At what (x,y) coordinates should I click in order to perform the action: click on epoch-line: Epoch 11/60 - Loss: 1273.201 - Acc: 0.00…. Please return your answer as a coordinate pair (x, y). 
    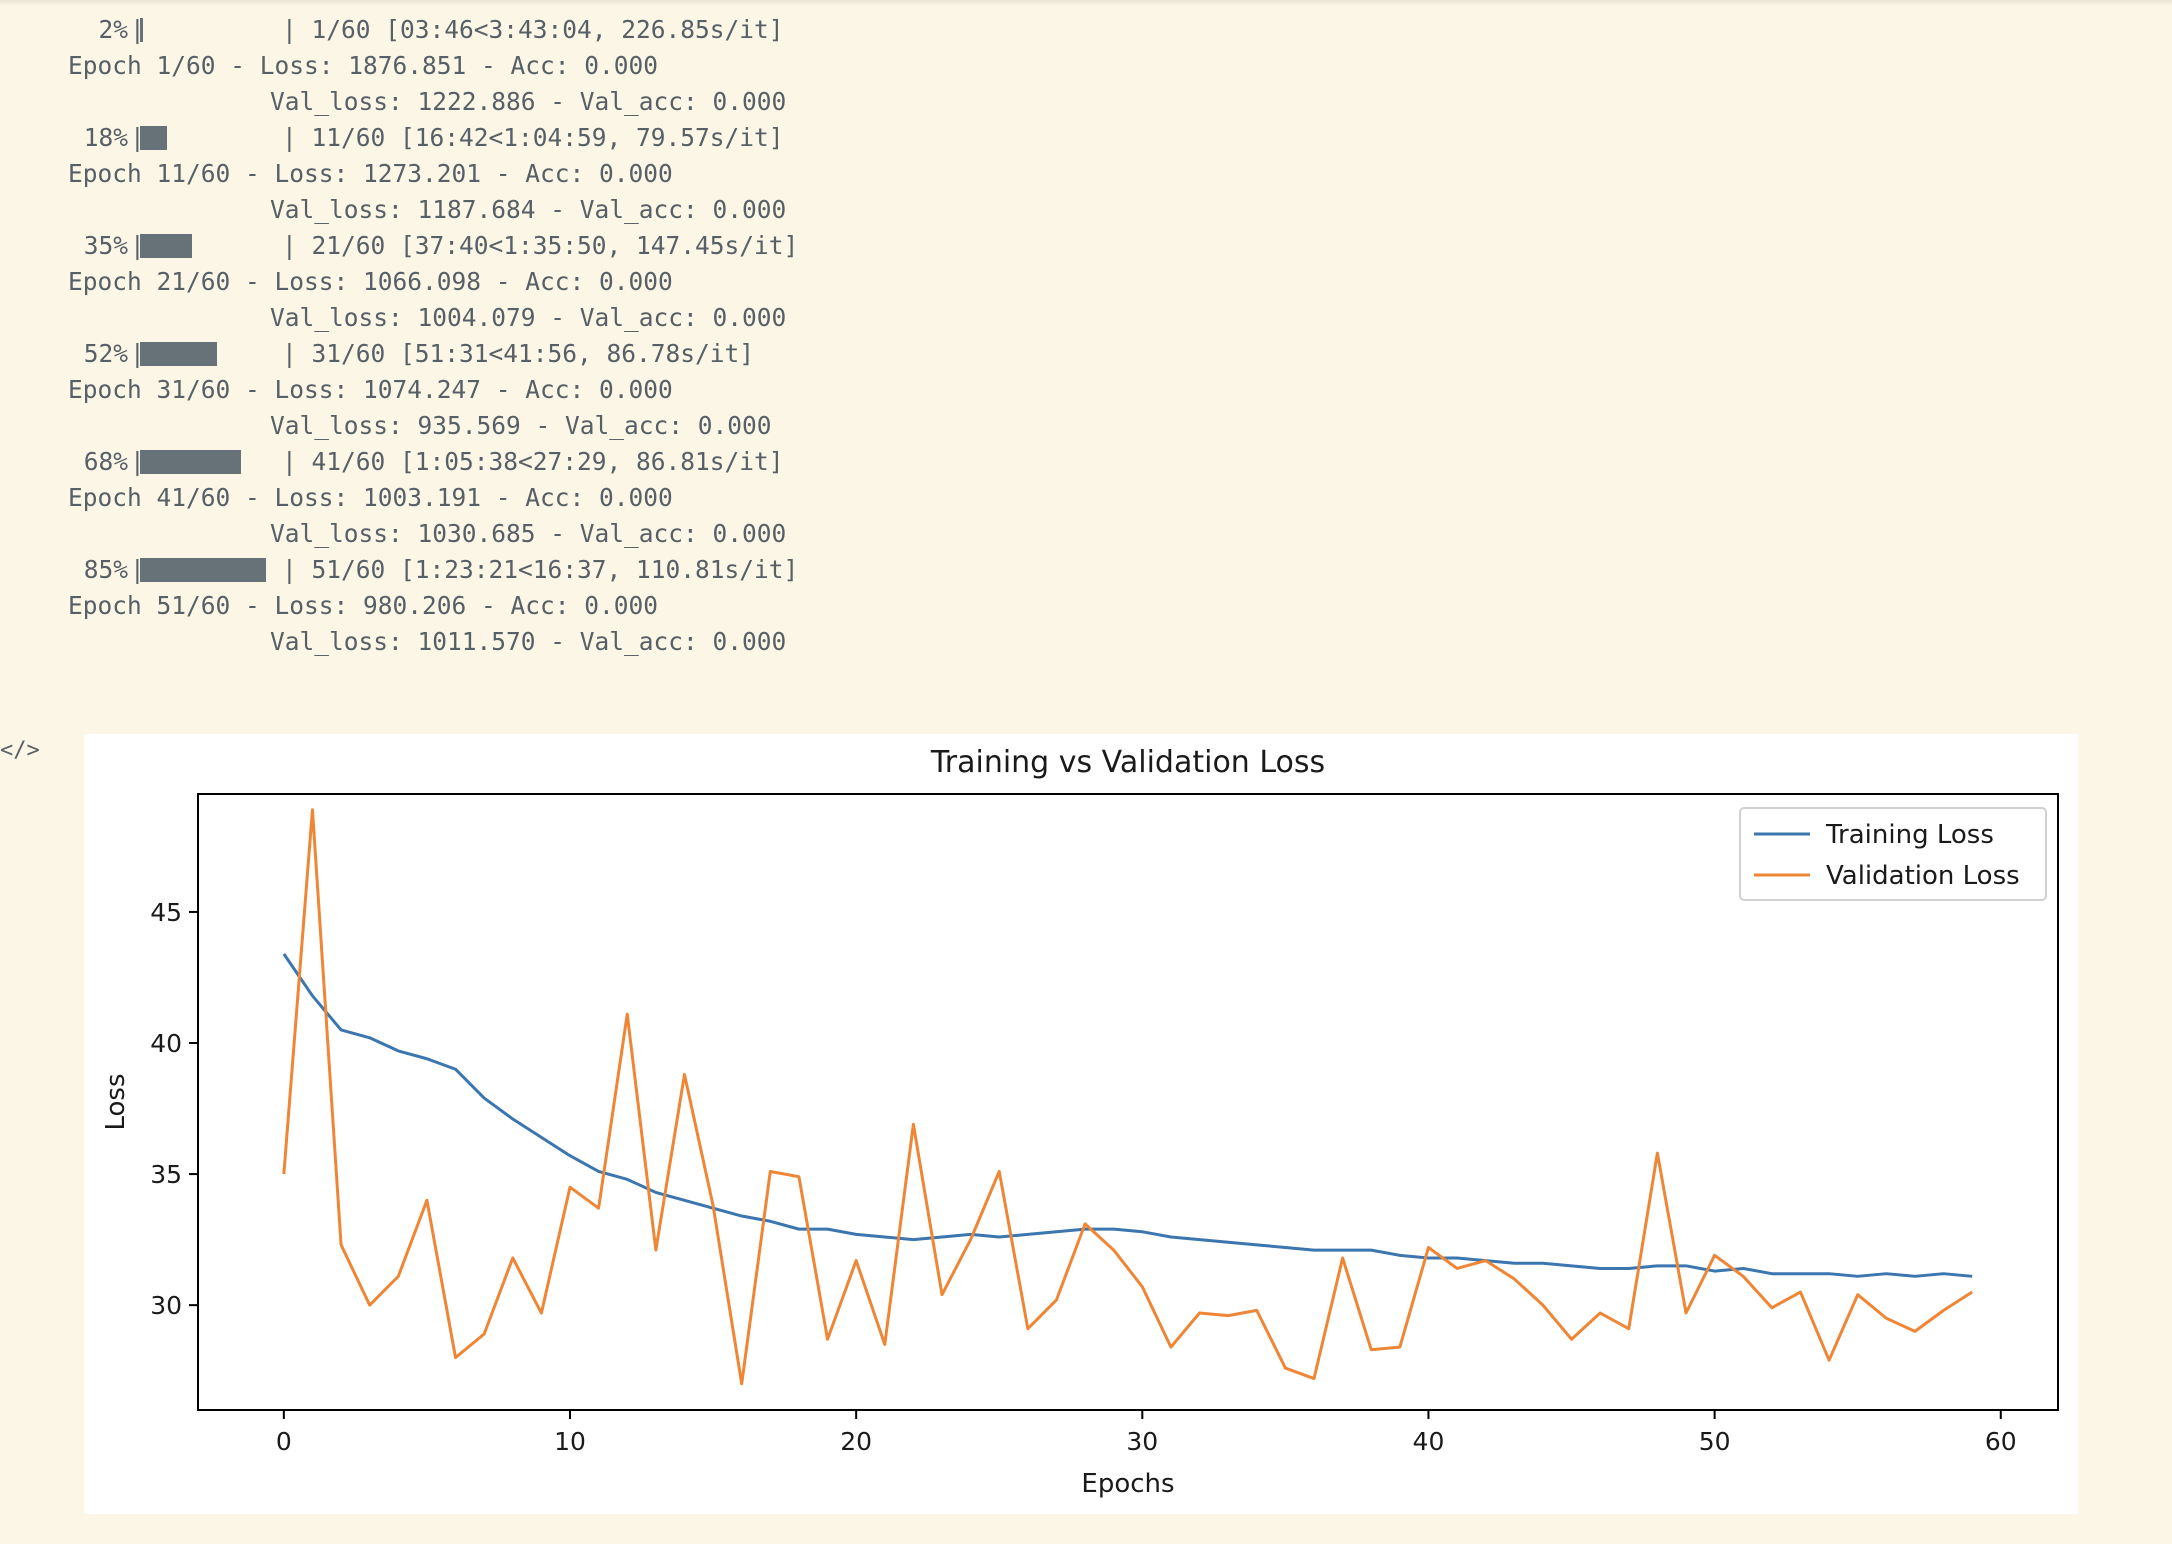
    Looking at the image, I should click on (450, 174).